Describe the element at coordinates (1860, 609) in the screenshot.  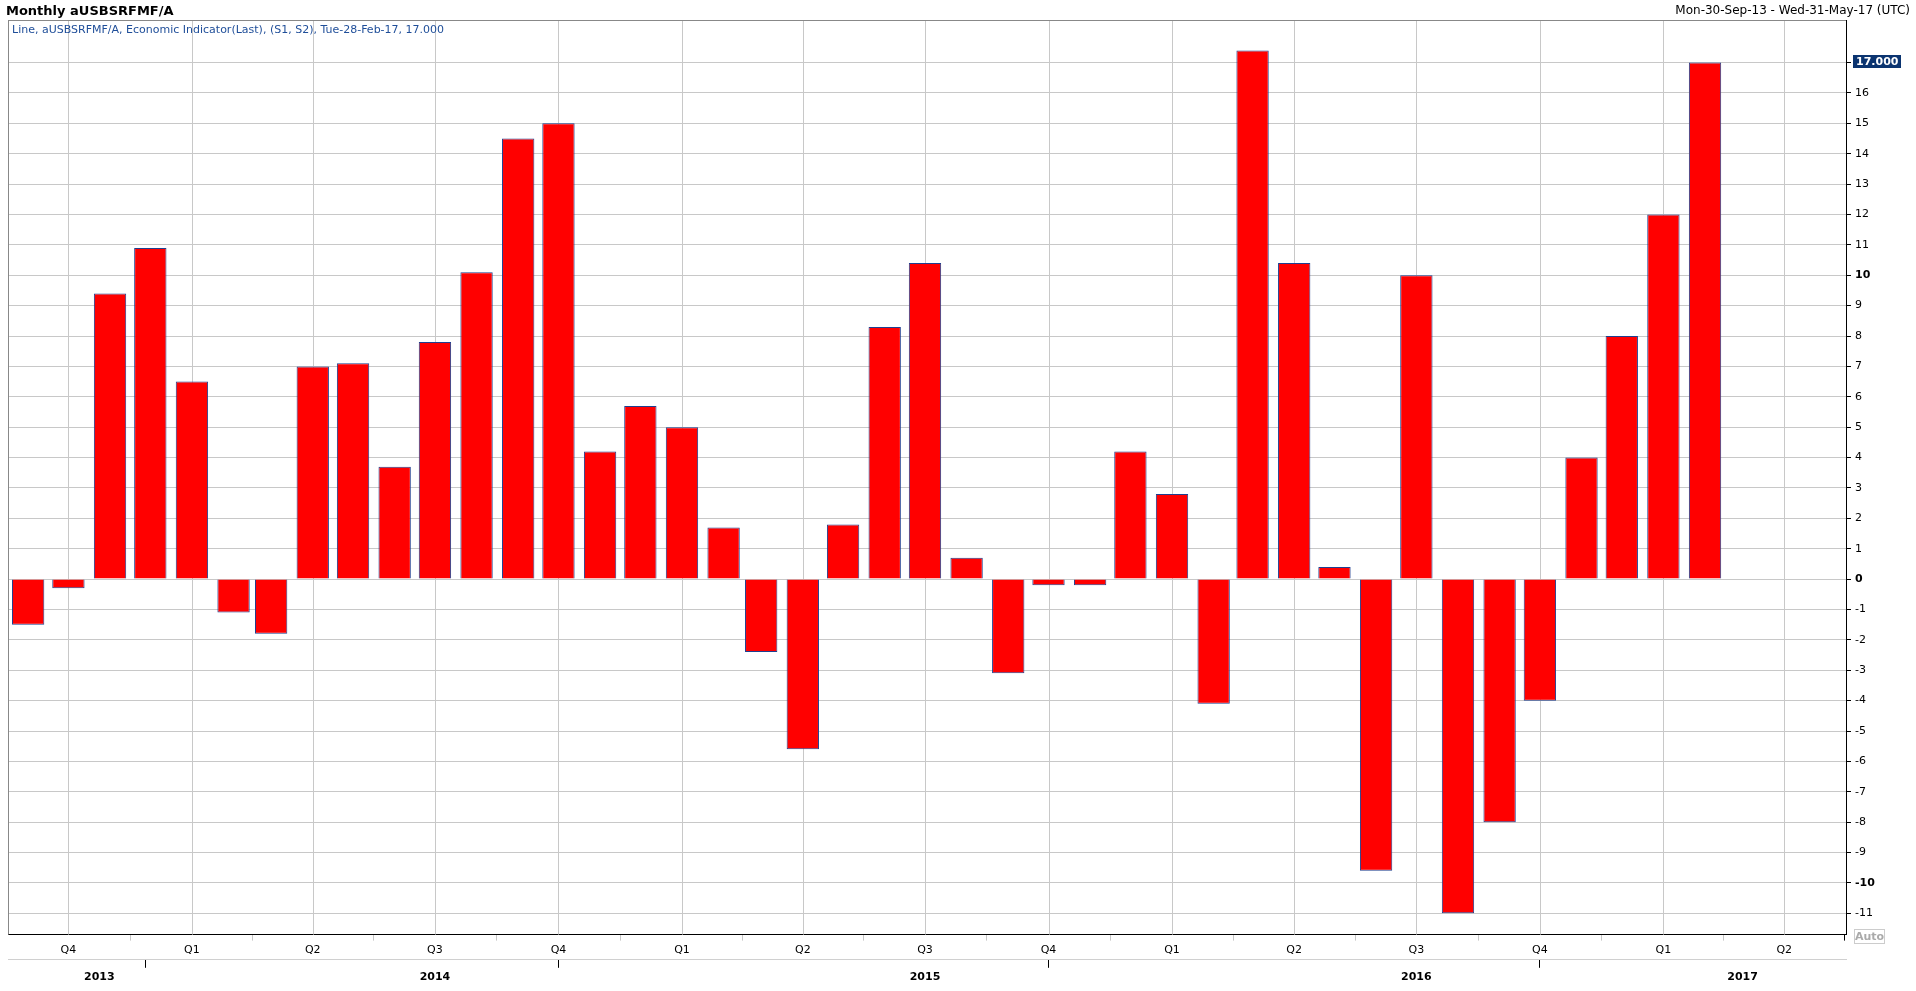
I see `y-tick-label: -1` at that location.